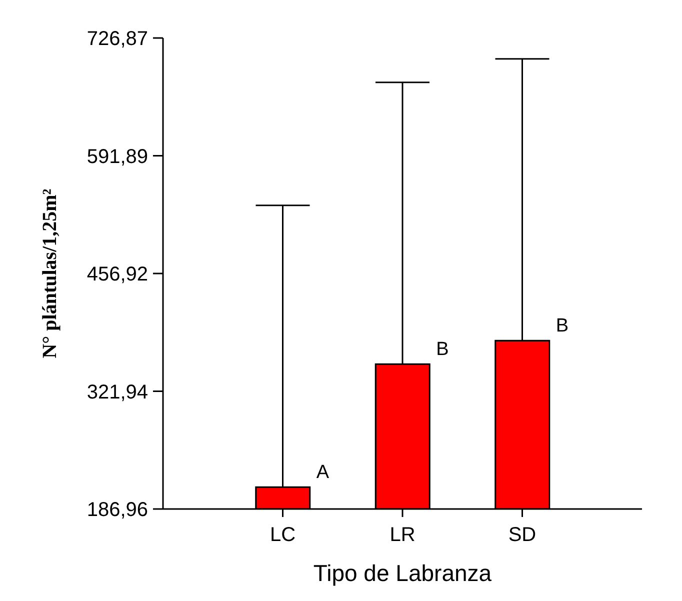 This screenshot has width=682, height=601. Describe the element at coordinates (403, 535) in the screenshot. I see `x-tick-label: LR` at that location.